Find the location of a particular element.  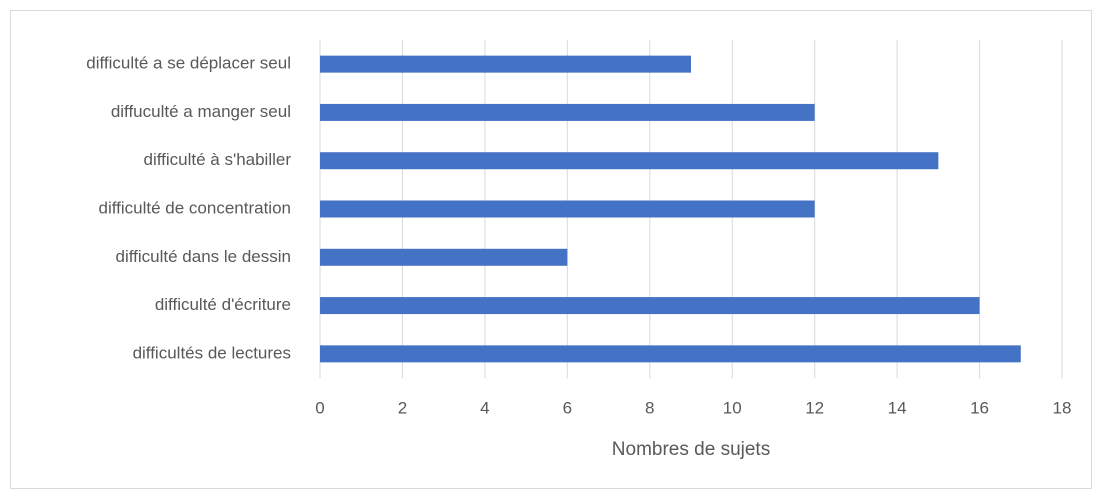

x-tick-label: 2 is located at coordinates (402, 407).